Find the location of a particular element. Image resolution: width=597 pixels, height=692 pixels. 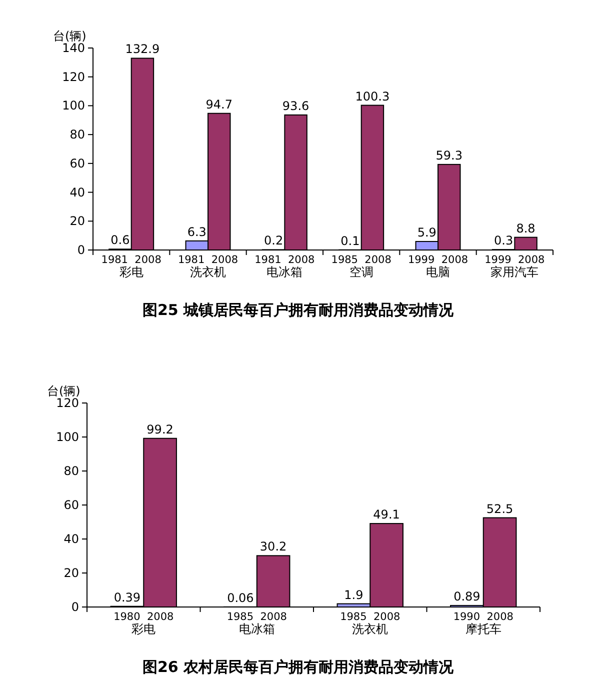

data-label: 0.39 is located at coordinates (127, 597).